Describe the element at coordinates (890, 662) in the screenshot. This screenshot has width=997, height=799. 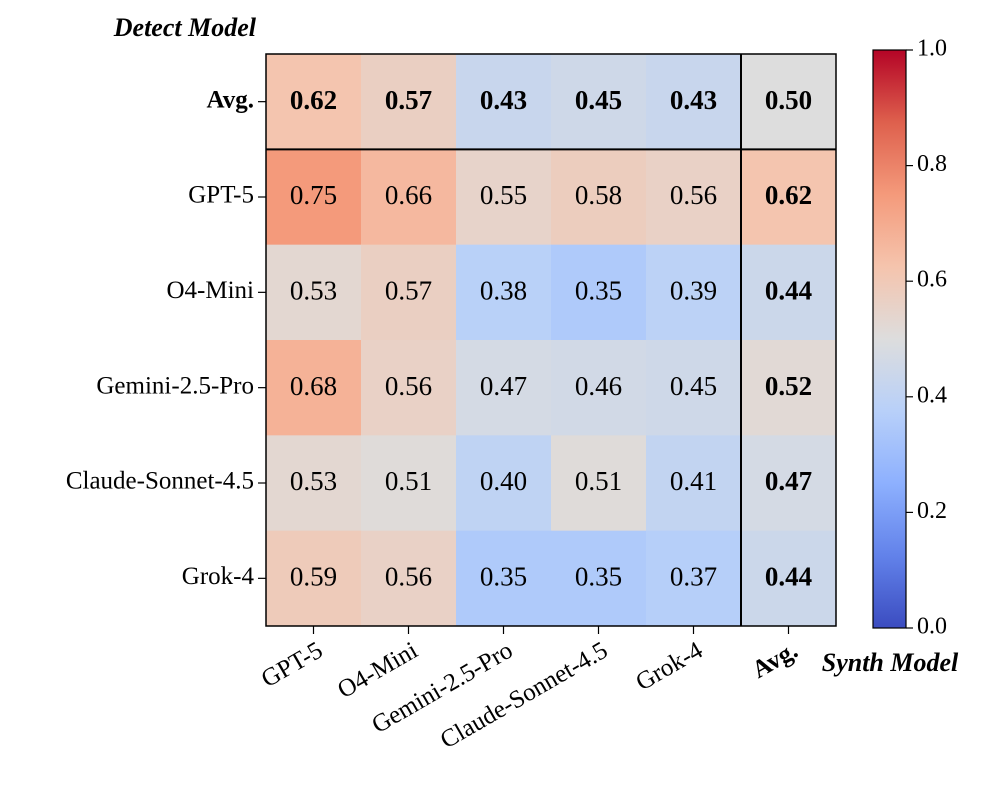
I see `x-axis-title: Synth Model` at that location.